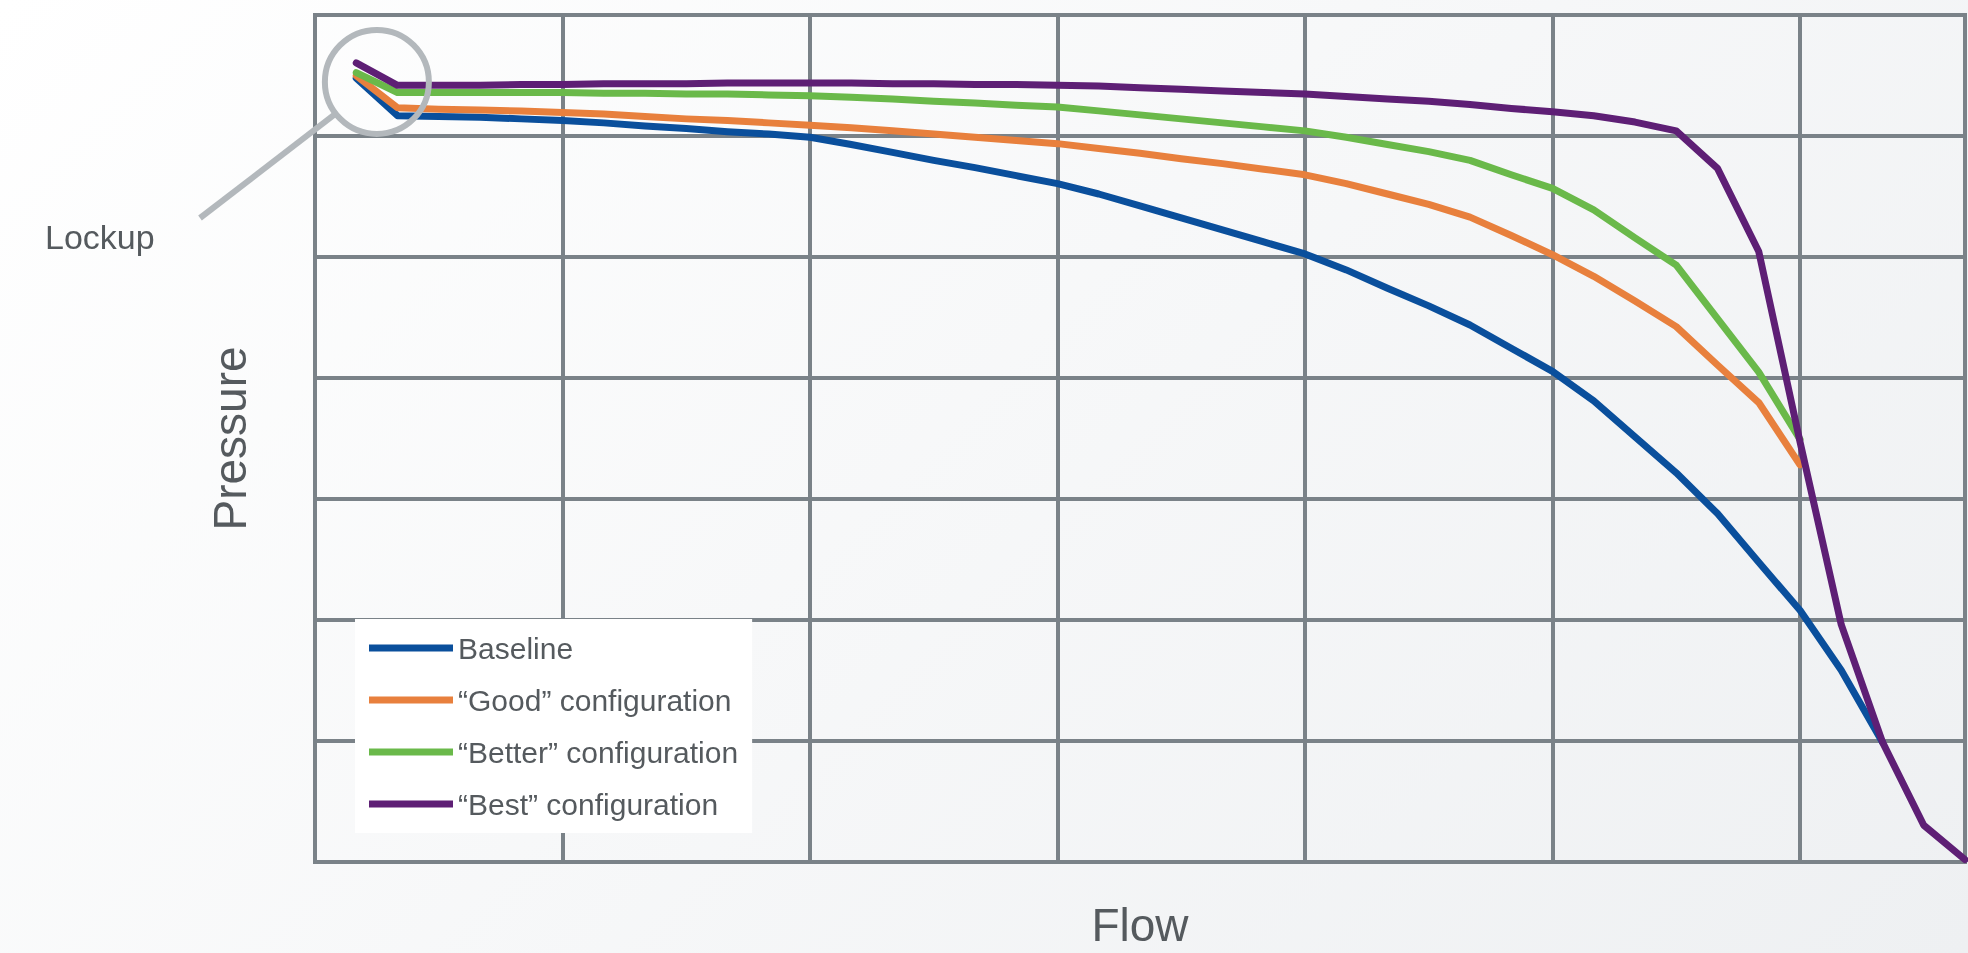  What do you see at coordinates (516, 648) in the screenshot?
I see `legend-label: Baseline` at bounding box center [516, 648].